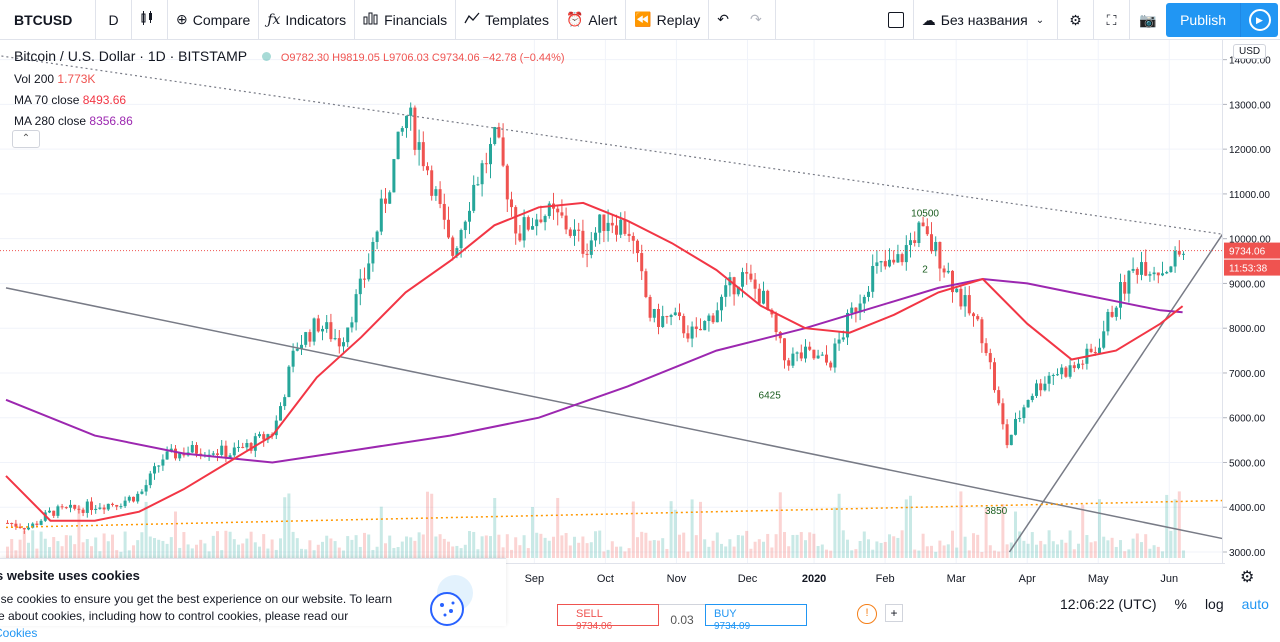  Describe the element at coordinates (48, 20) in the screenshot. I see `symbol-search: BTCUSD` at that location.